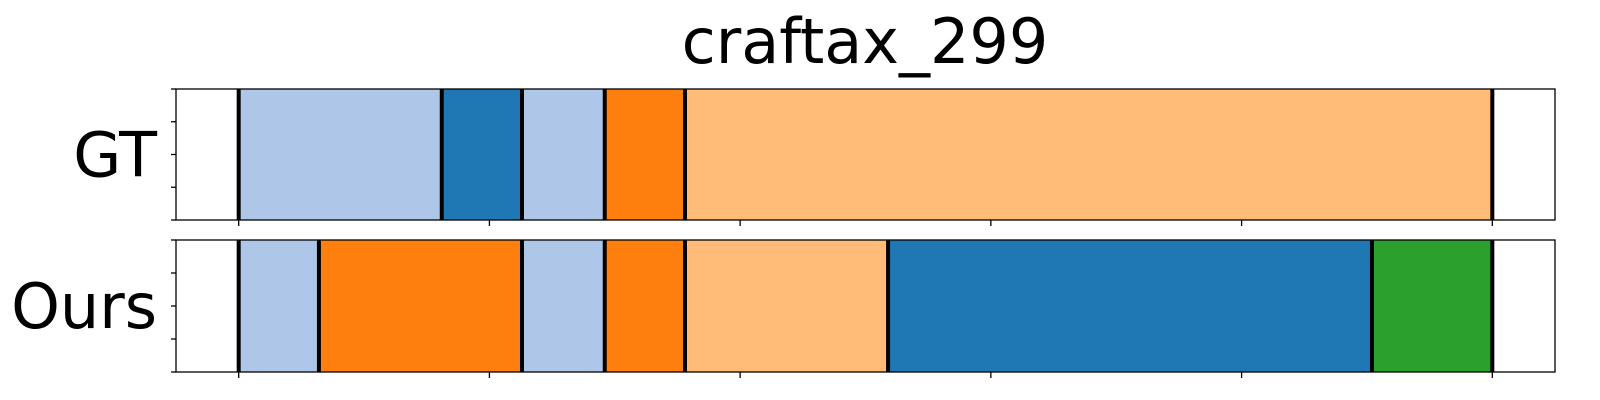  Describe the element at coordinates (84, 306) in the screenshot. I see `row-label: Ours` at that location.